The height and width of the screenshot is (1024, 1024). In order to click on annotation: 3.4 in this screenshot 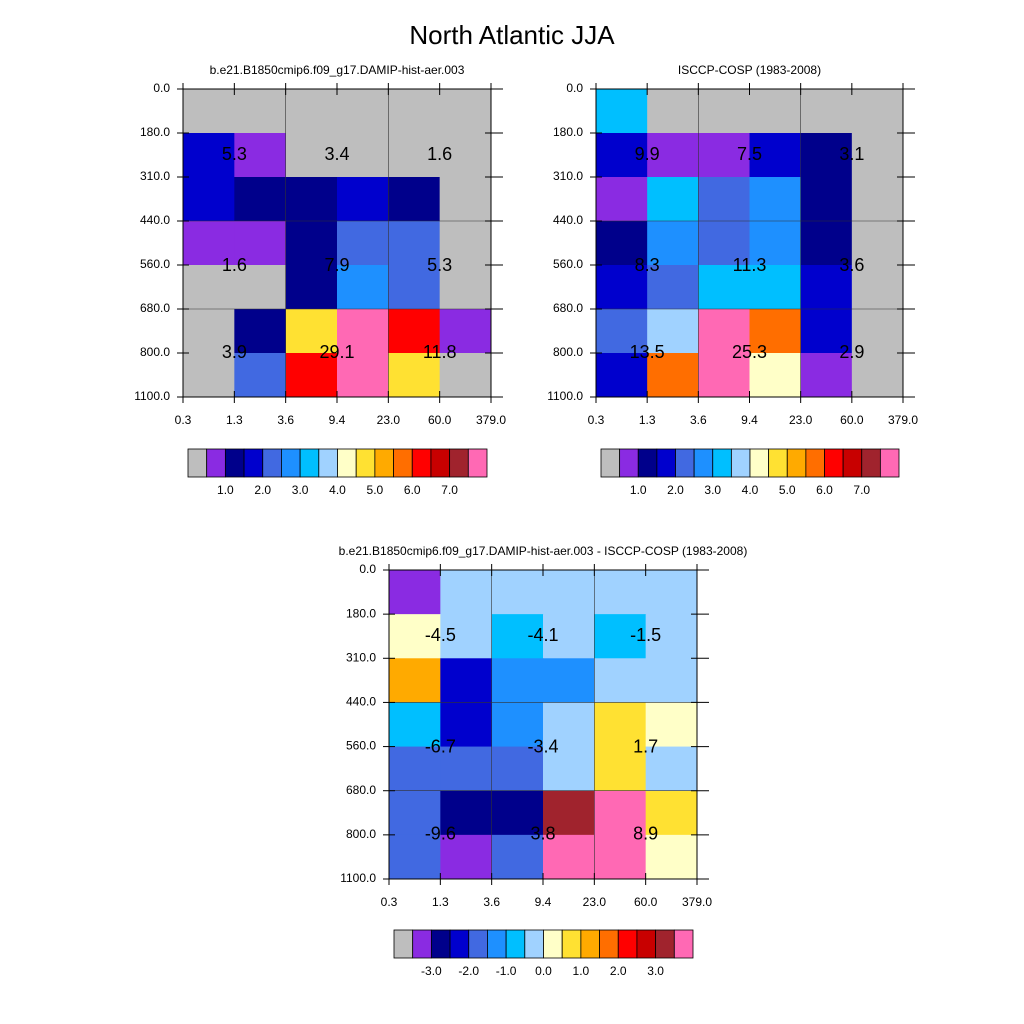, I will do `click(336, 154)`.